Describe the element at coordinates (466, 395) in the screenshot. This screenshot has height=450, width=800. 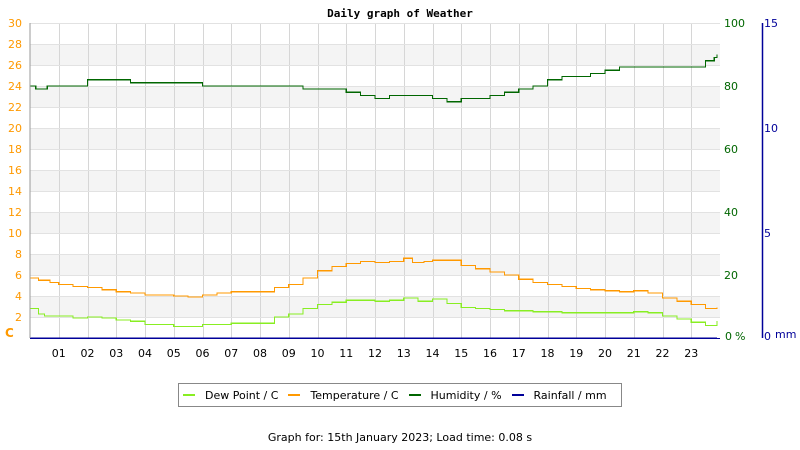
I see `legend-label-humidity: Humidity / %` at that location.